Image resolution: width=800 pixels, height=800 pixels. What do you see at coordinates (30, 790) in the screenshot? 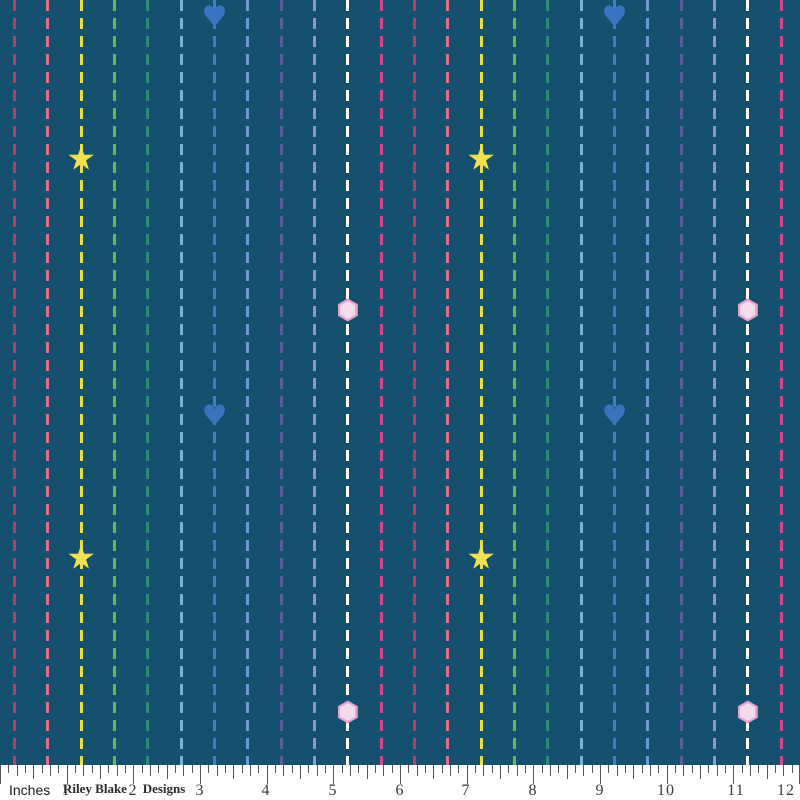
I see `inches-label: Inches` at bounding box center [30, 790].